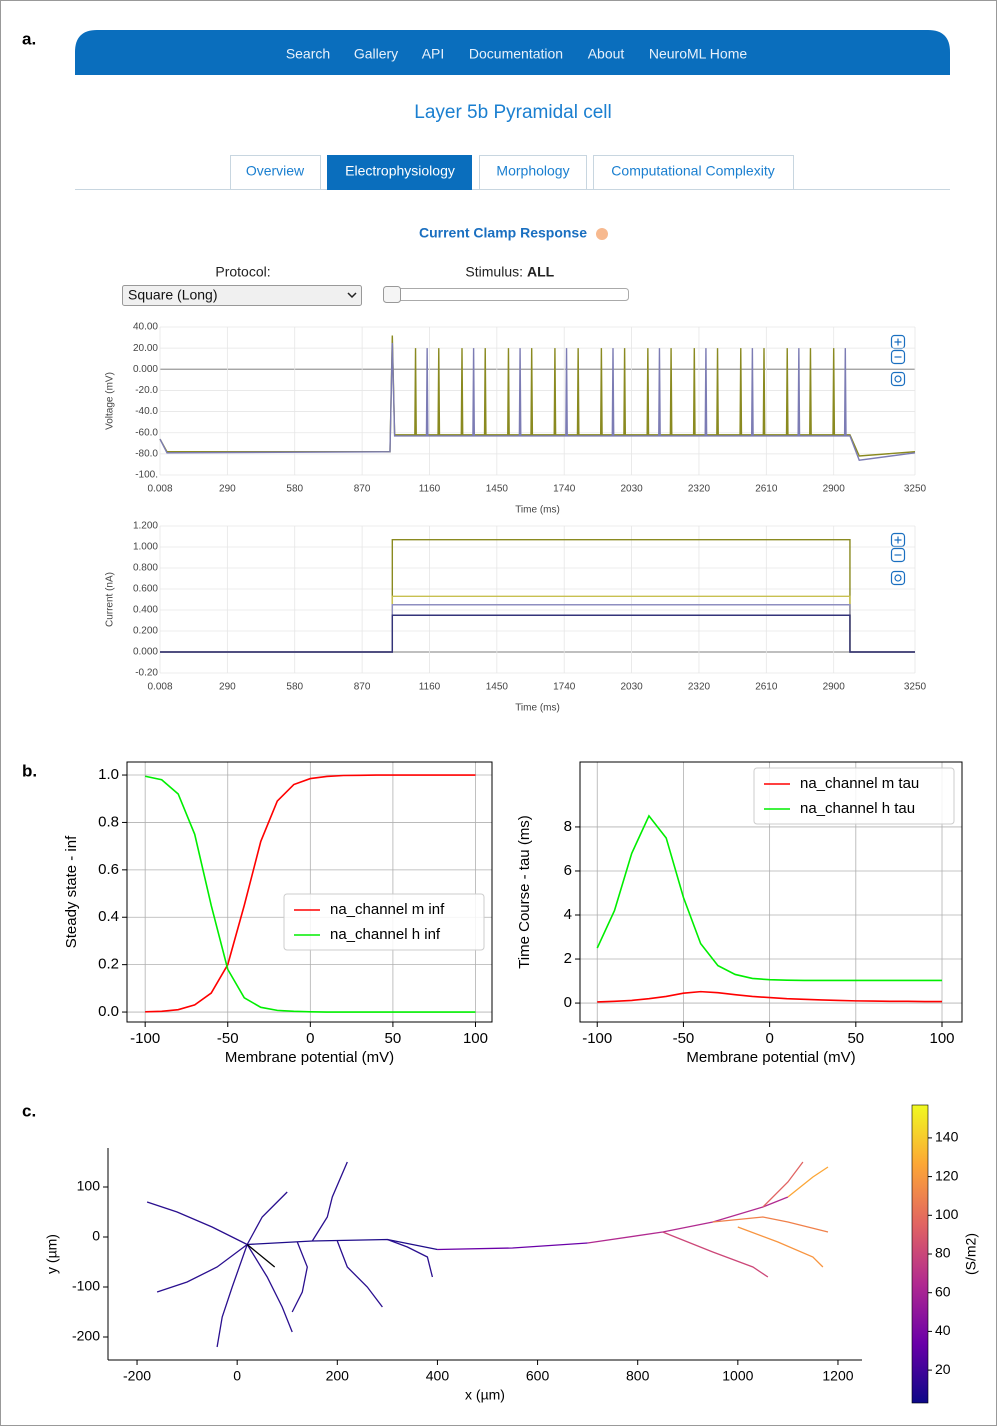 This screenshot has width=997, height=1426. What do you see at coordinates (606, 54) in the screenshot?
I see `nav-link: About` at bounding box center [606, 54].